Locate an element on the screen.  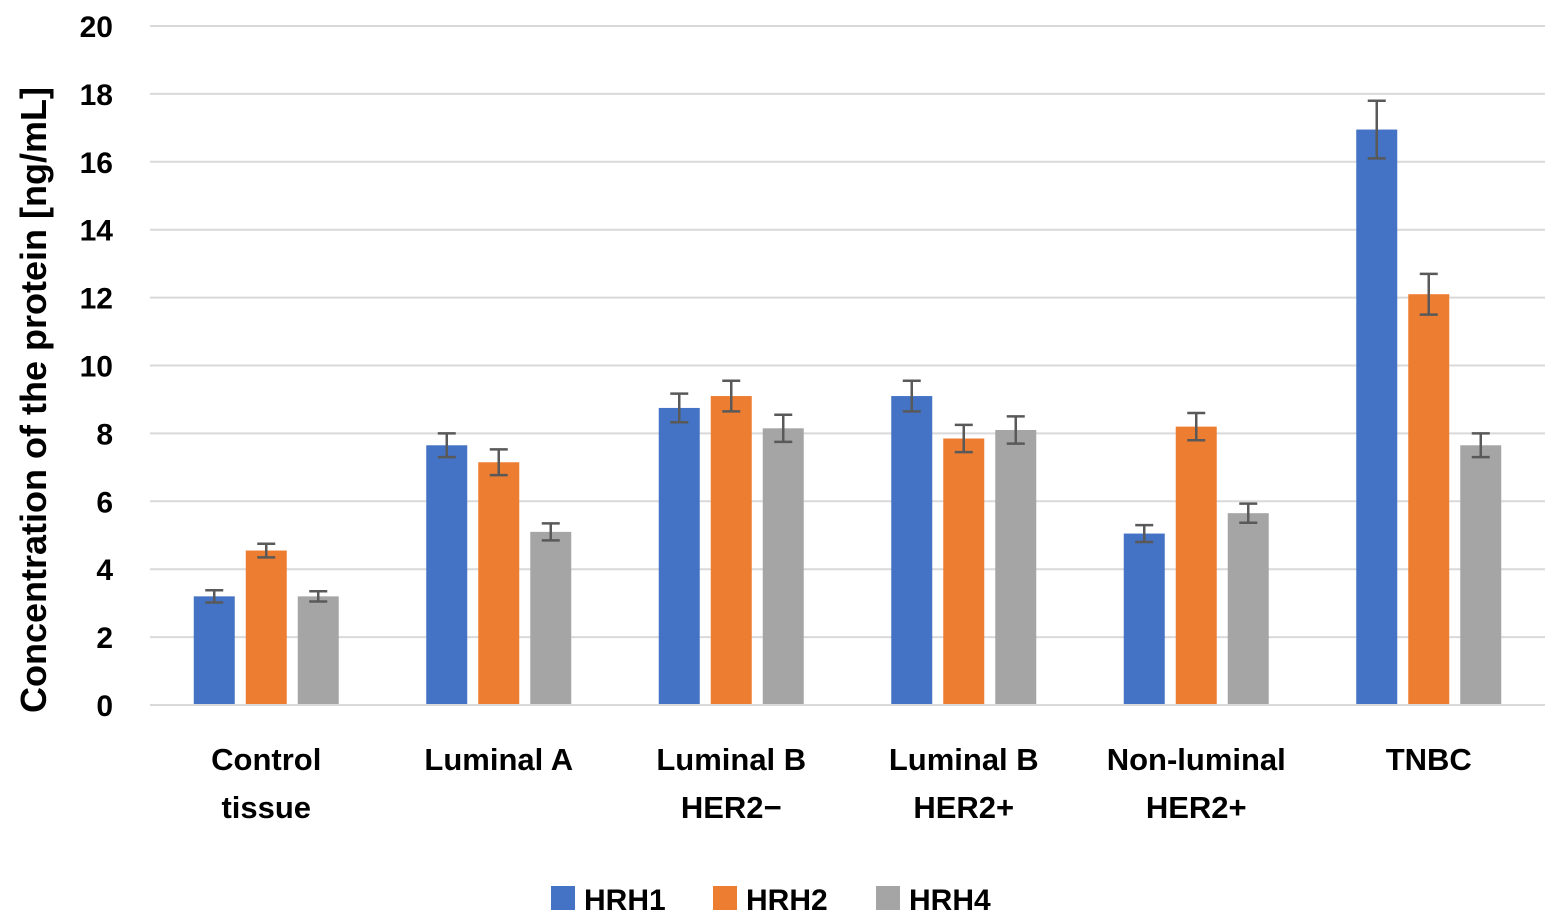
x-category-label: Non-luminal HER2+ is located at coordinates (1196, 783).